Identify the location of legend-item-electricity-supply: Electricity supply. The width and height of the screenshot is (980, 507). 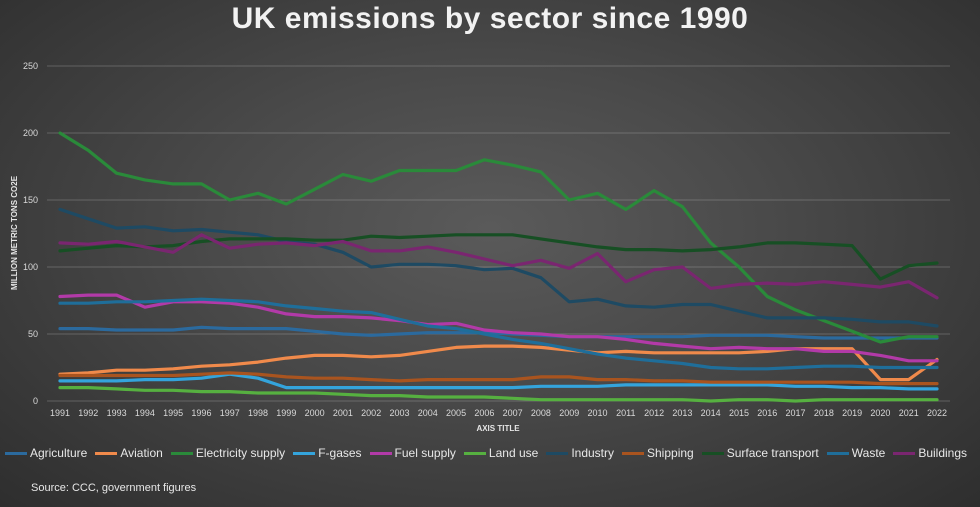
(228, 453).